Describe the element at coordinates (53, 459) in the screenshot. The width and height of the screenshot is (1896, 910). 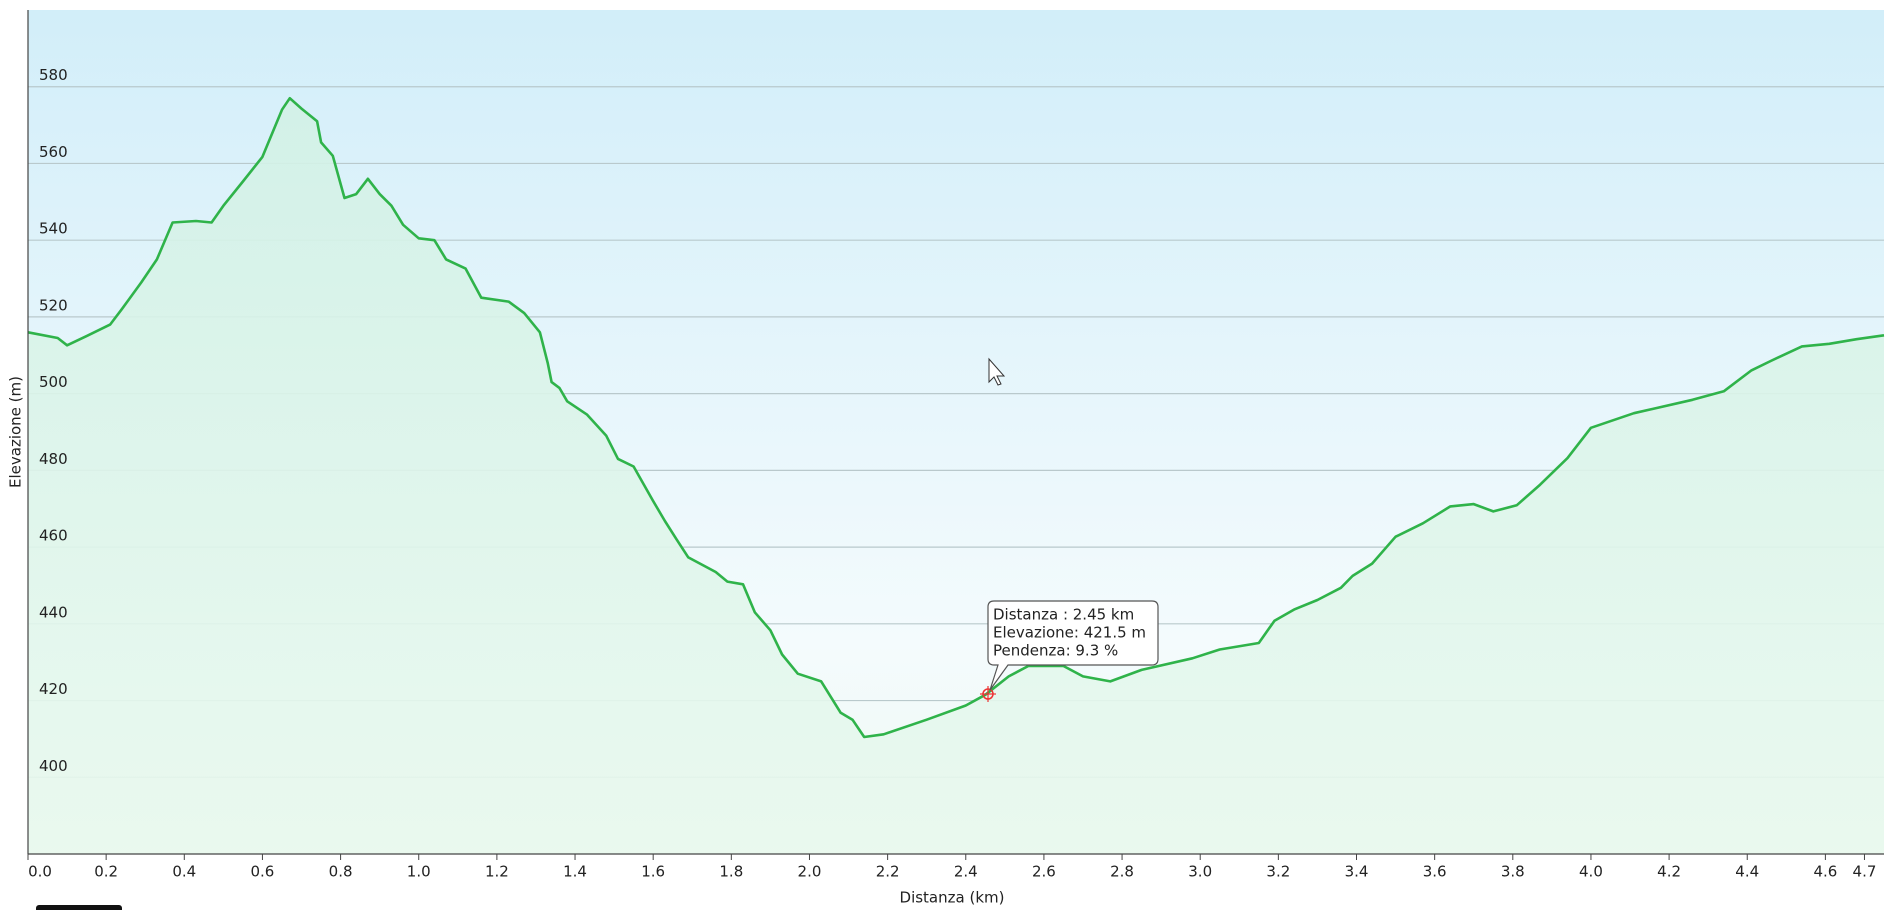
I see `y-tick-label: 480` at that location.